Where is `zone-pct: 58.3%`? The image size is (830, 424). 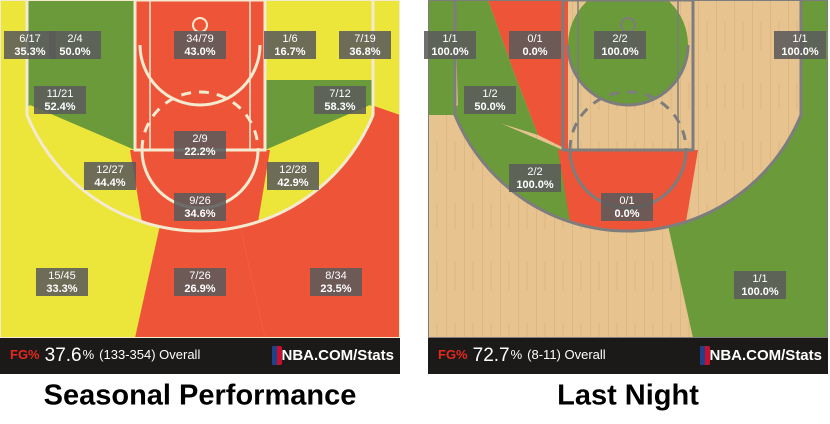 zone-pct: 58.3% is located at coordinates (339, 107).